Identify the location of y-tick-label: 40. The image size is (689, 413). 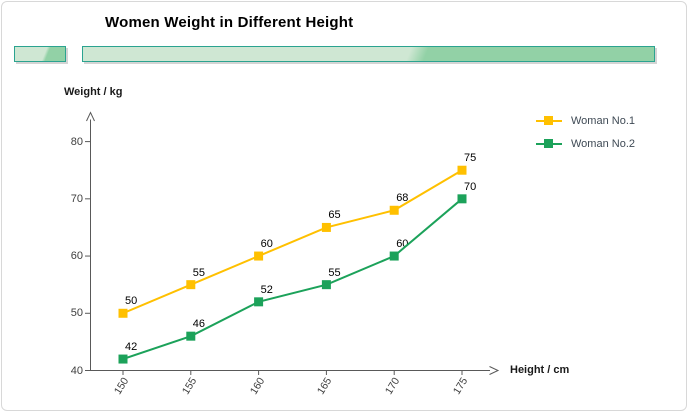
(76, 370).